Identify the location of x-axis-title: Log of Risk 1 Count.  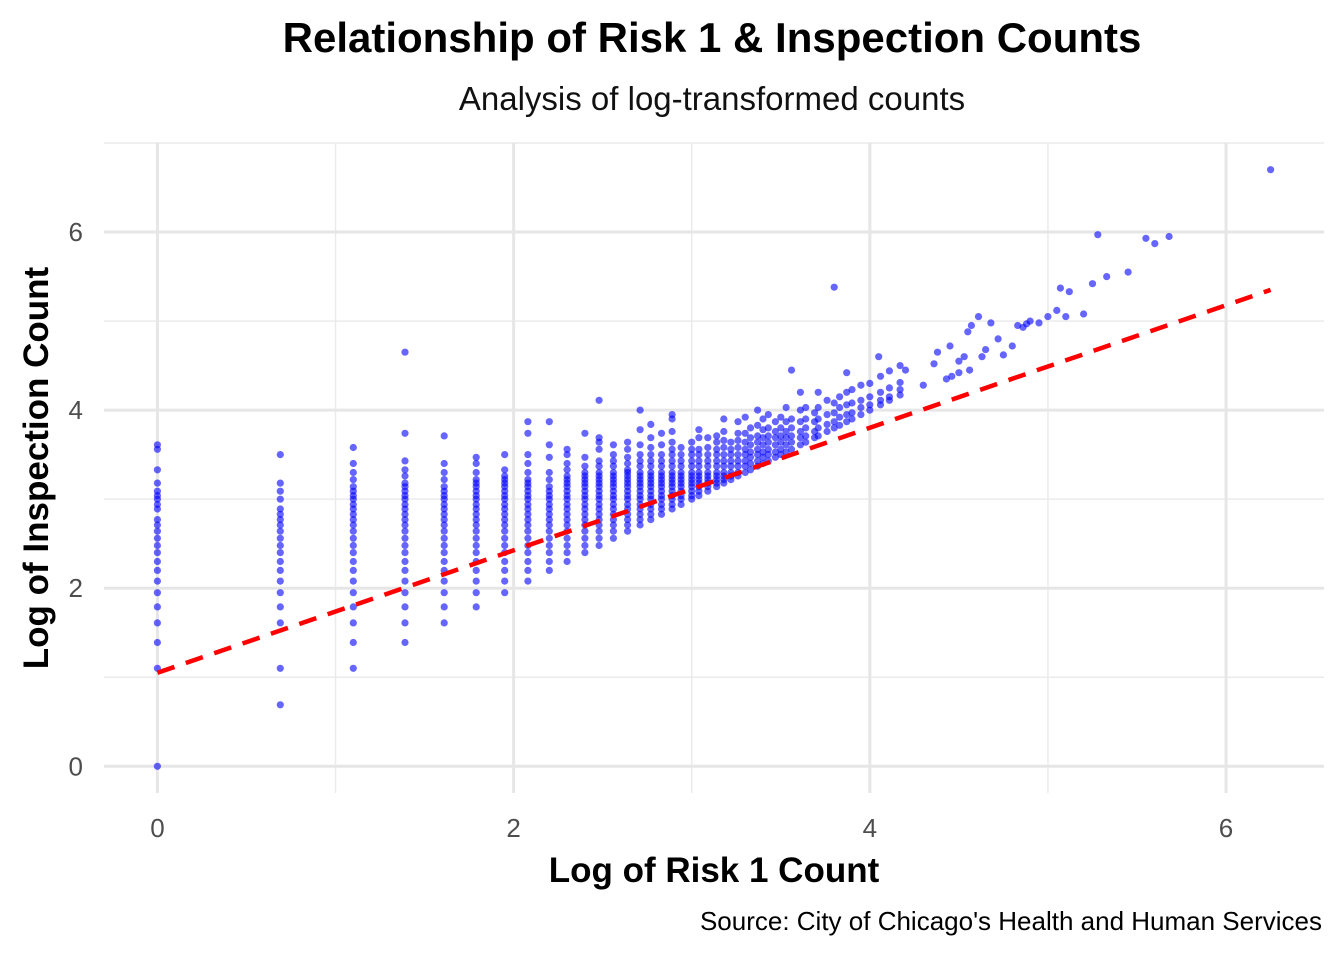
(714, 870).